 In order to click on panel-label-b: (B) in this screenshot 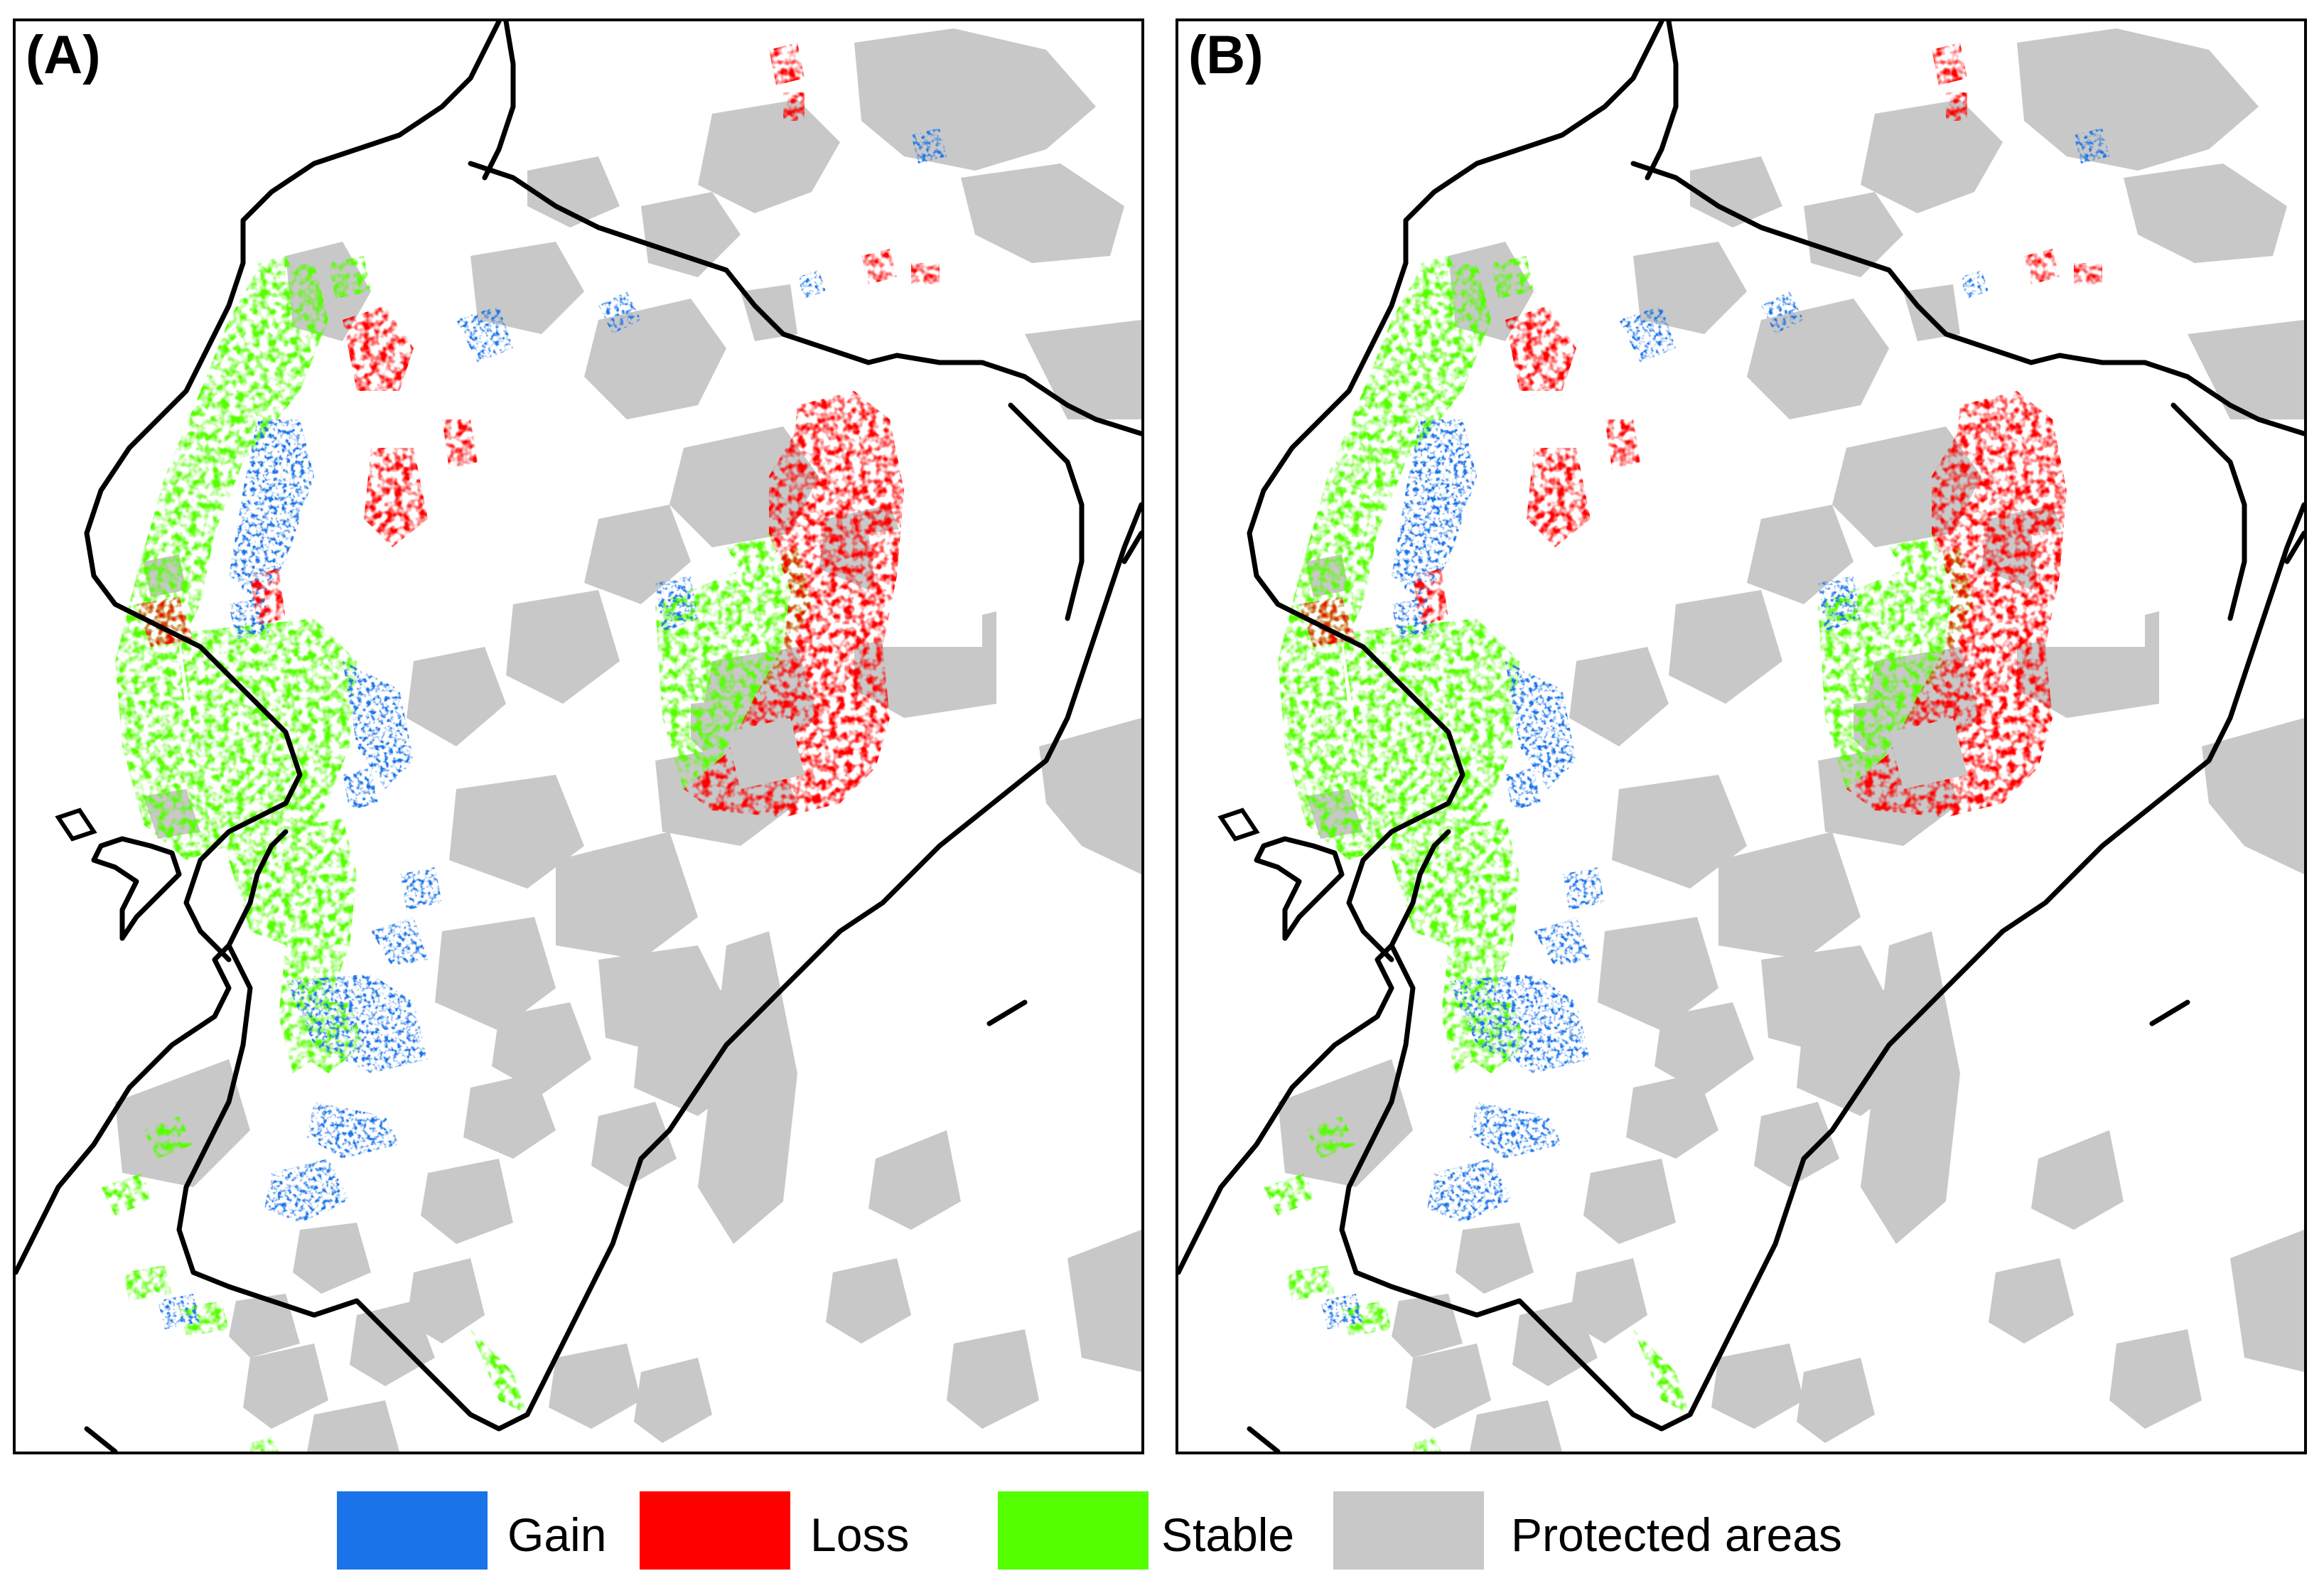, I will do `click(1226, 55)`.